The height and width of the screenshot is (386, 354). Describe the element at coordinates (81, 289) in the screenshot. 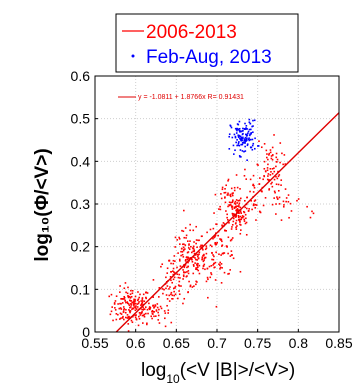

I see `y-tick-label: 0.1` at that location.